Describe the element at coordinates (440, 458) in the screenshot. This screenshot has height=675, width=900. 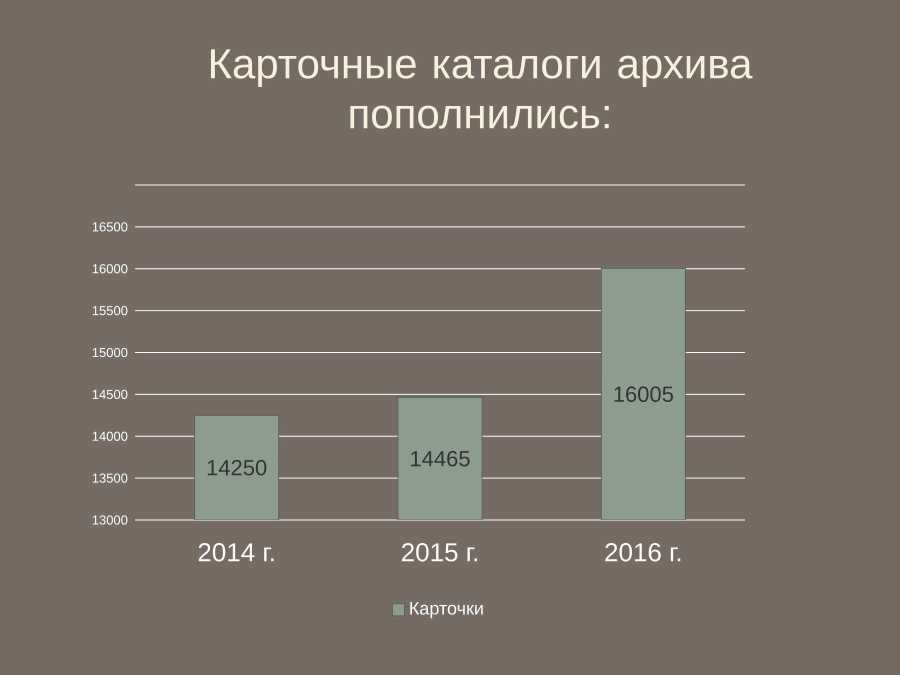
I see `data-label: 14465` at that location.